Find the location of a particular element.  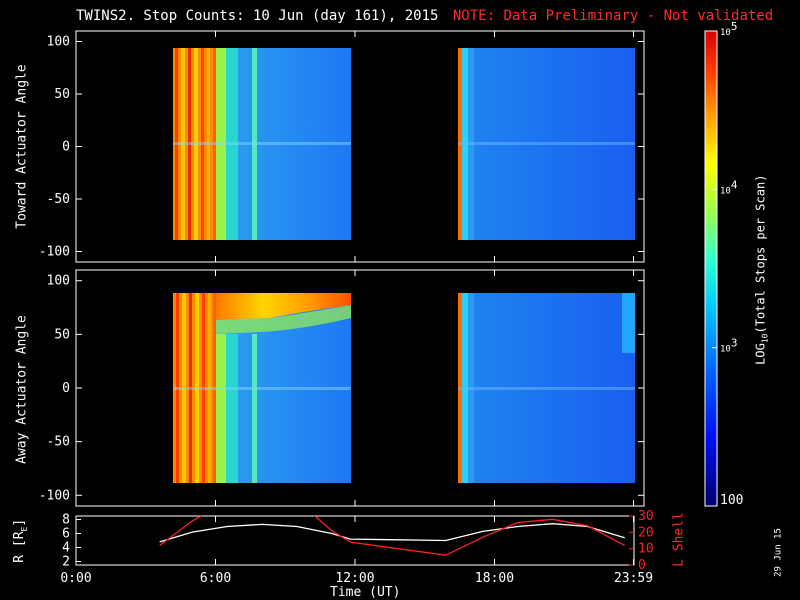

away-ytick-label: 0 is located at coordinates (66, 388).